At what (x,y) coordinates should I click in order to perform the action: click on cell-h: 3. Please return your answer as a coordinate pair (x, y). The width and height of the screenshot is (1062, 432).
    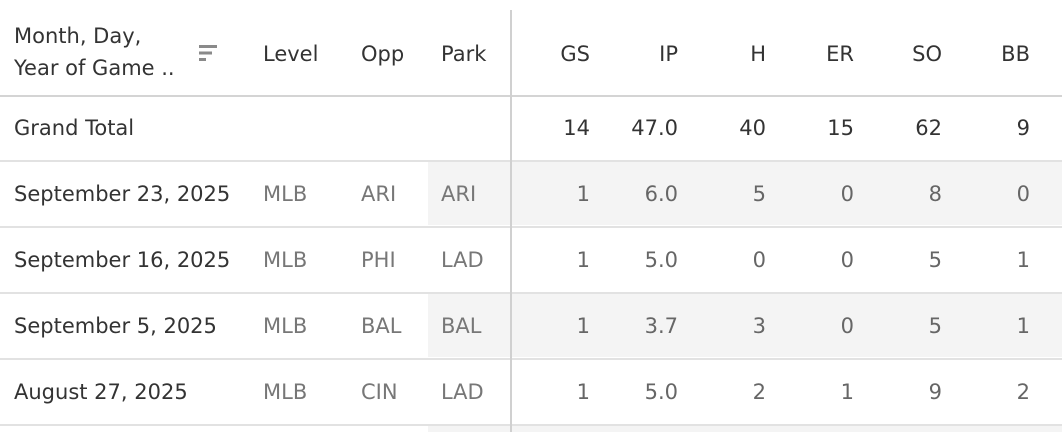
    Looking at the image, I should click on (759, 326).